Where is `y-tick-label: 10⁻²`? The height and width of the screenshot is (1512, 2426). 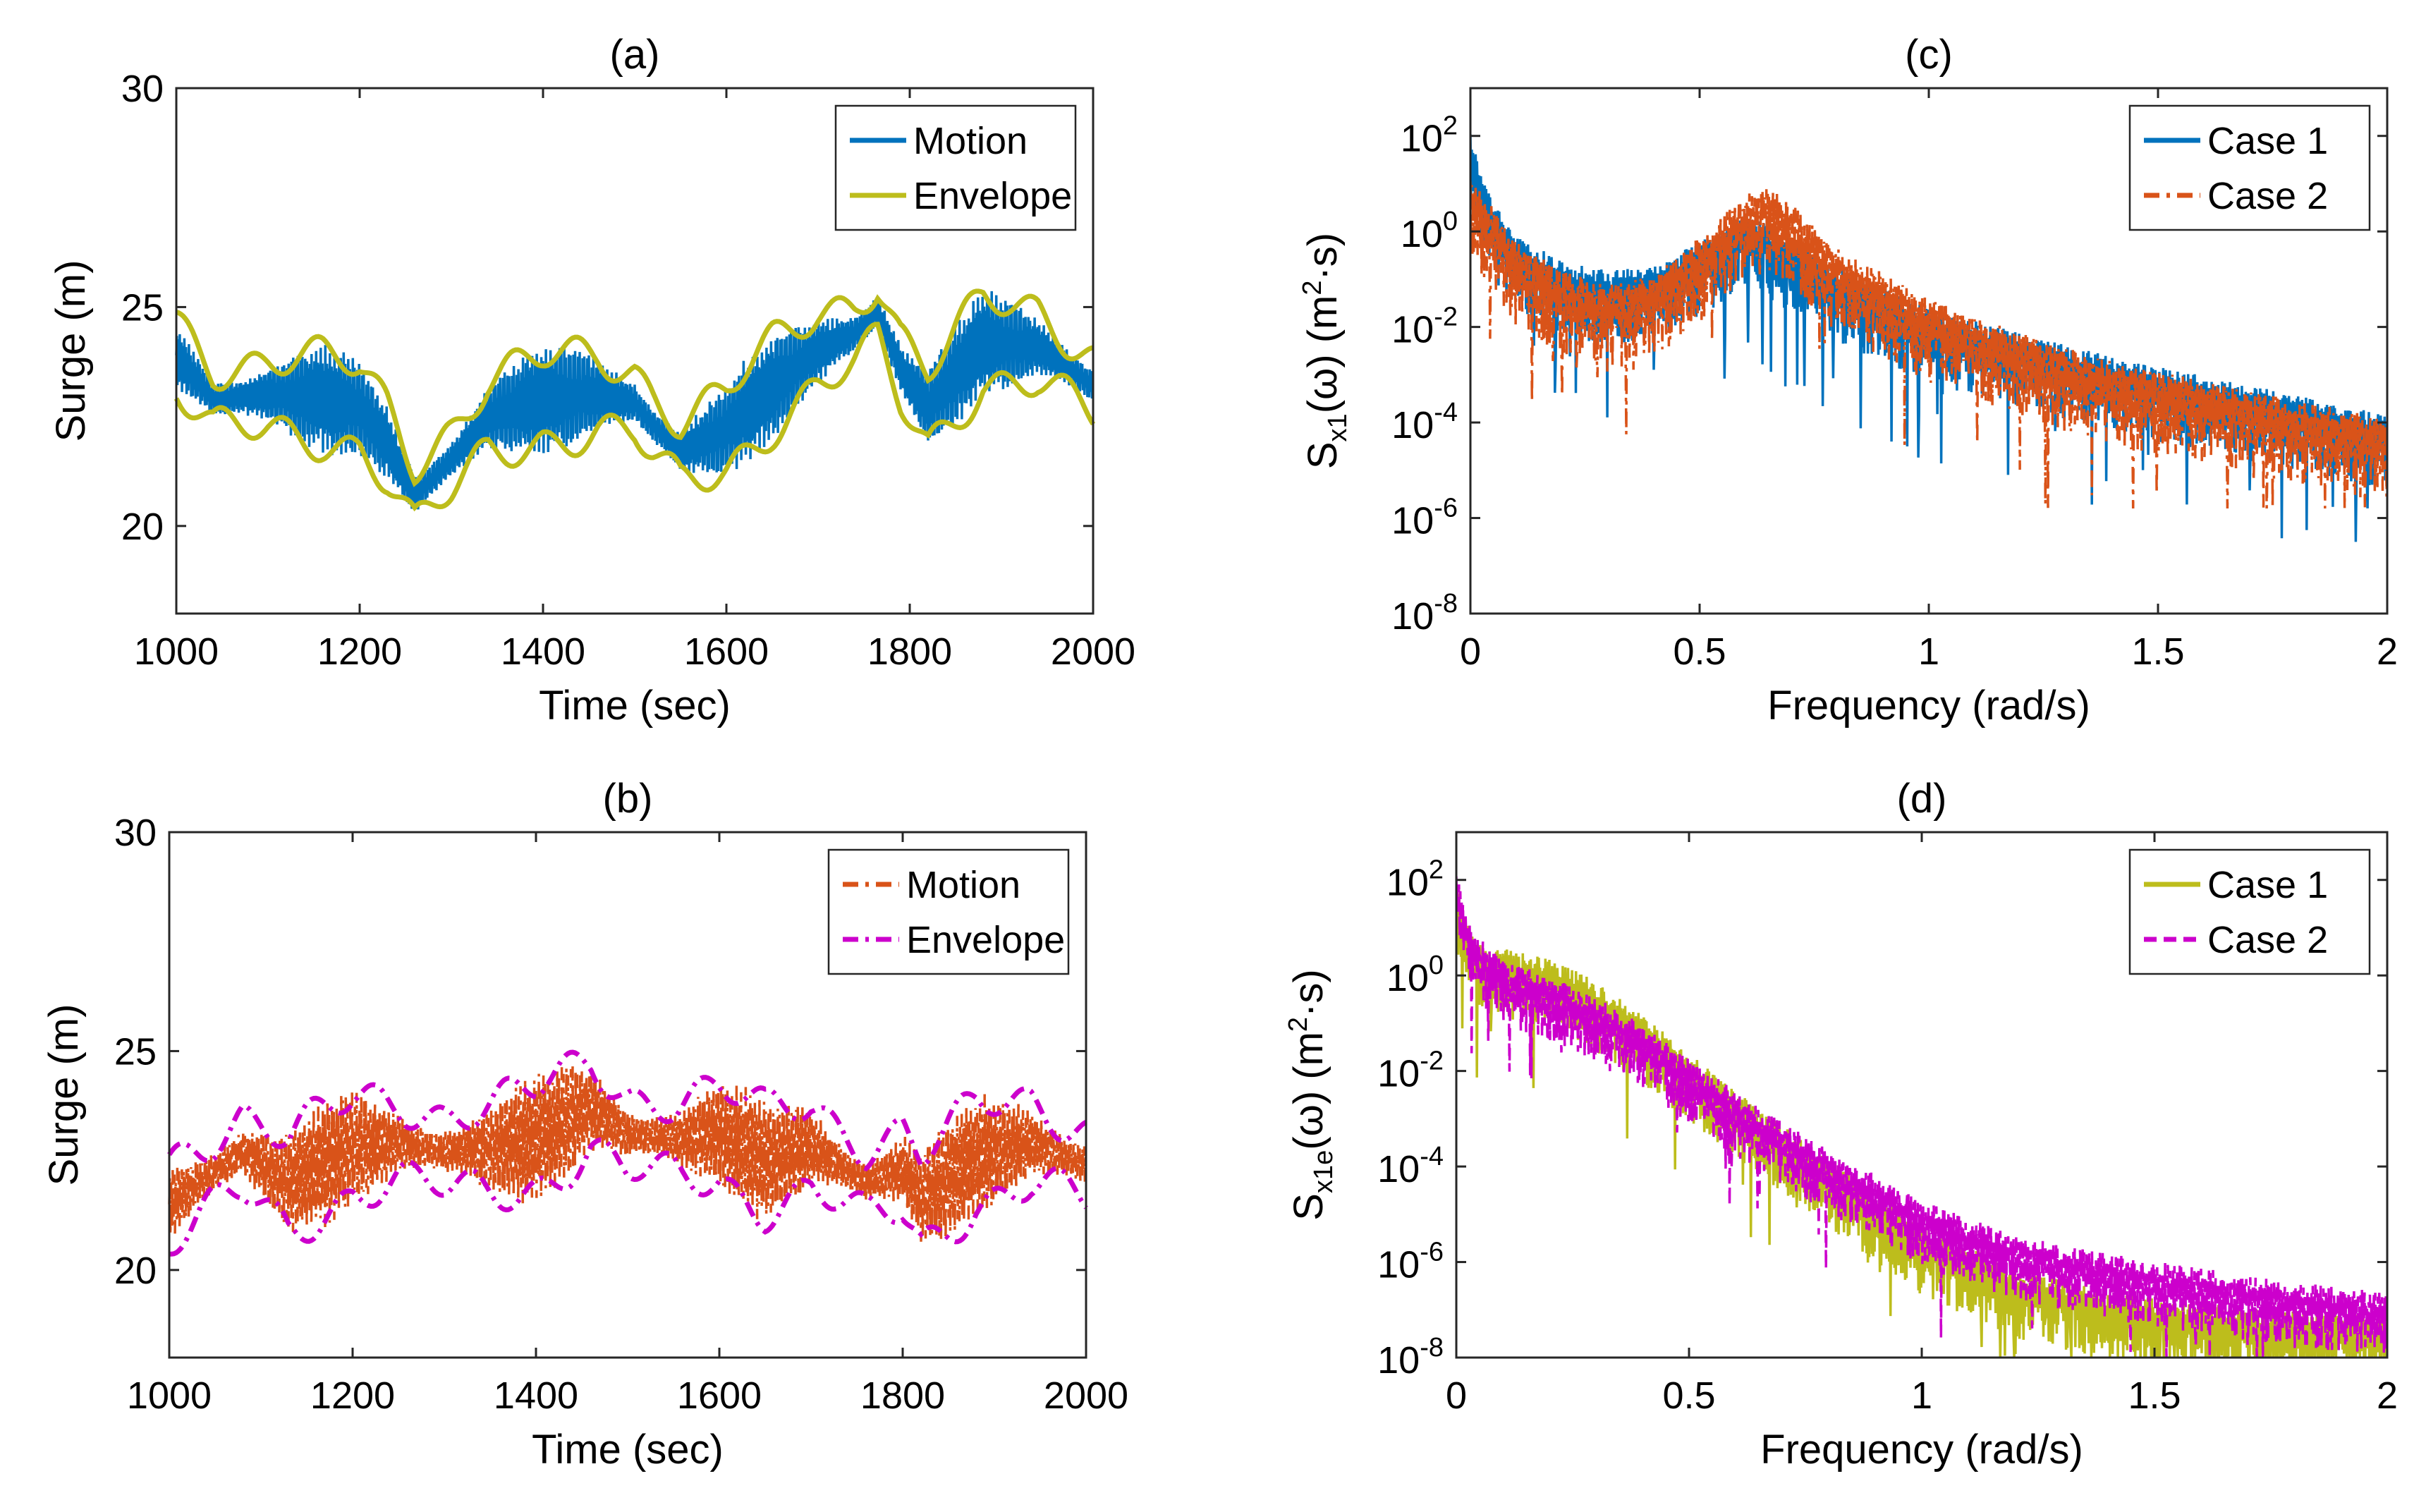 y-tick-label: 10⁻² is located at coordinates (1411, 1071).